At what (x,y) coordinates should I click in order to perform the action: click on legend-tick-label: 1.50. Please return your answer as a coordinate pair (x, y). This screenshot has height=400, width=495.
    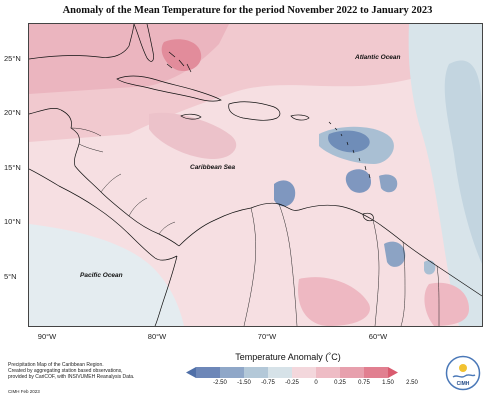
    Looking at the image, I should click on (388, 383).